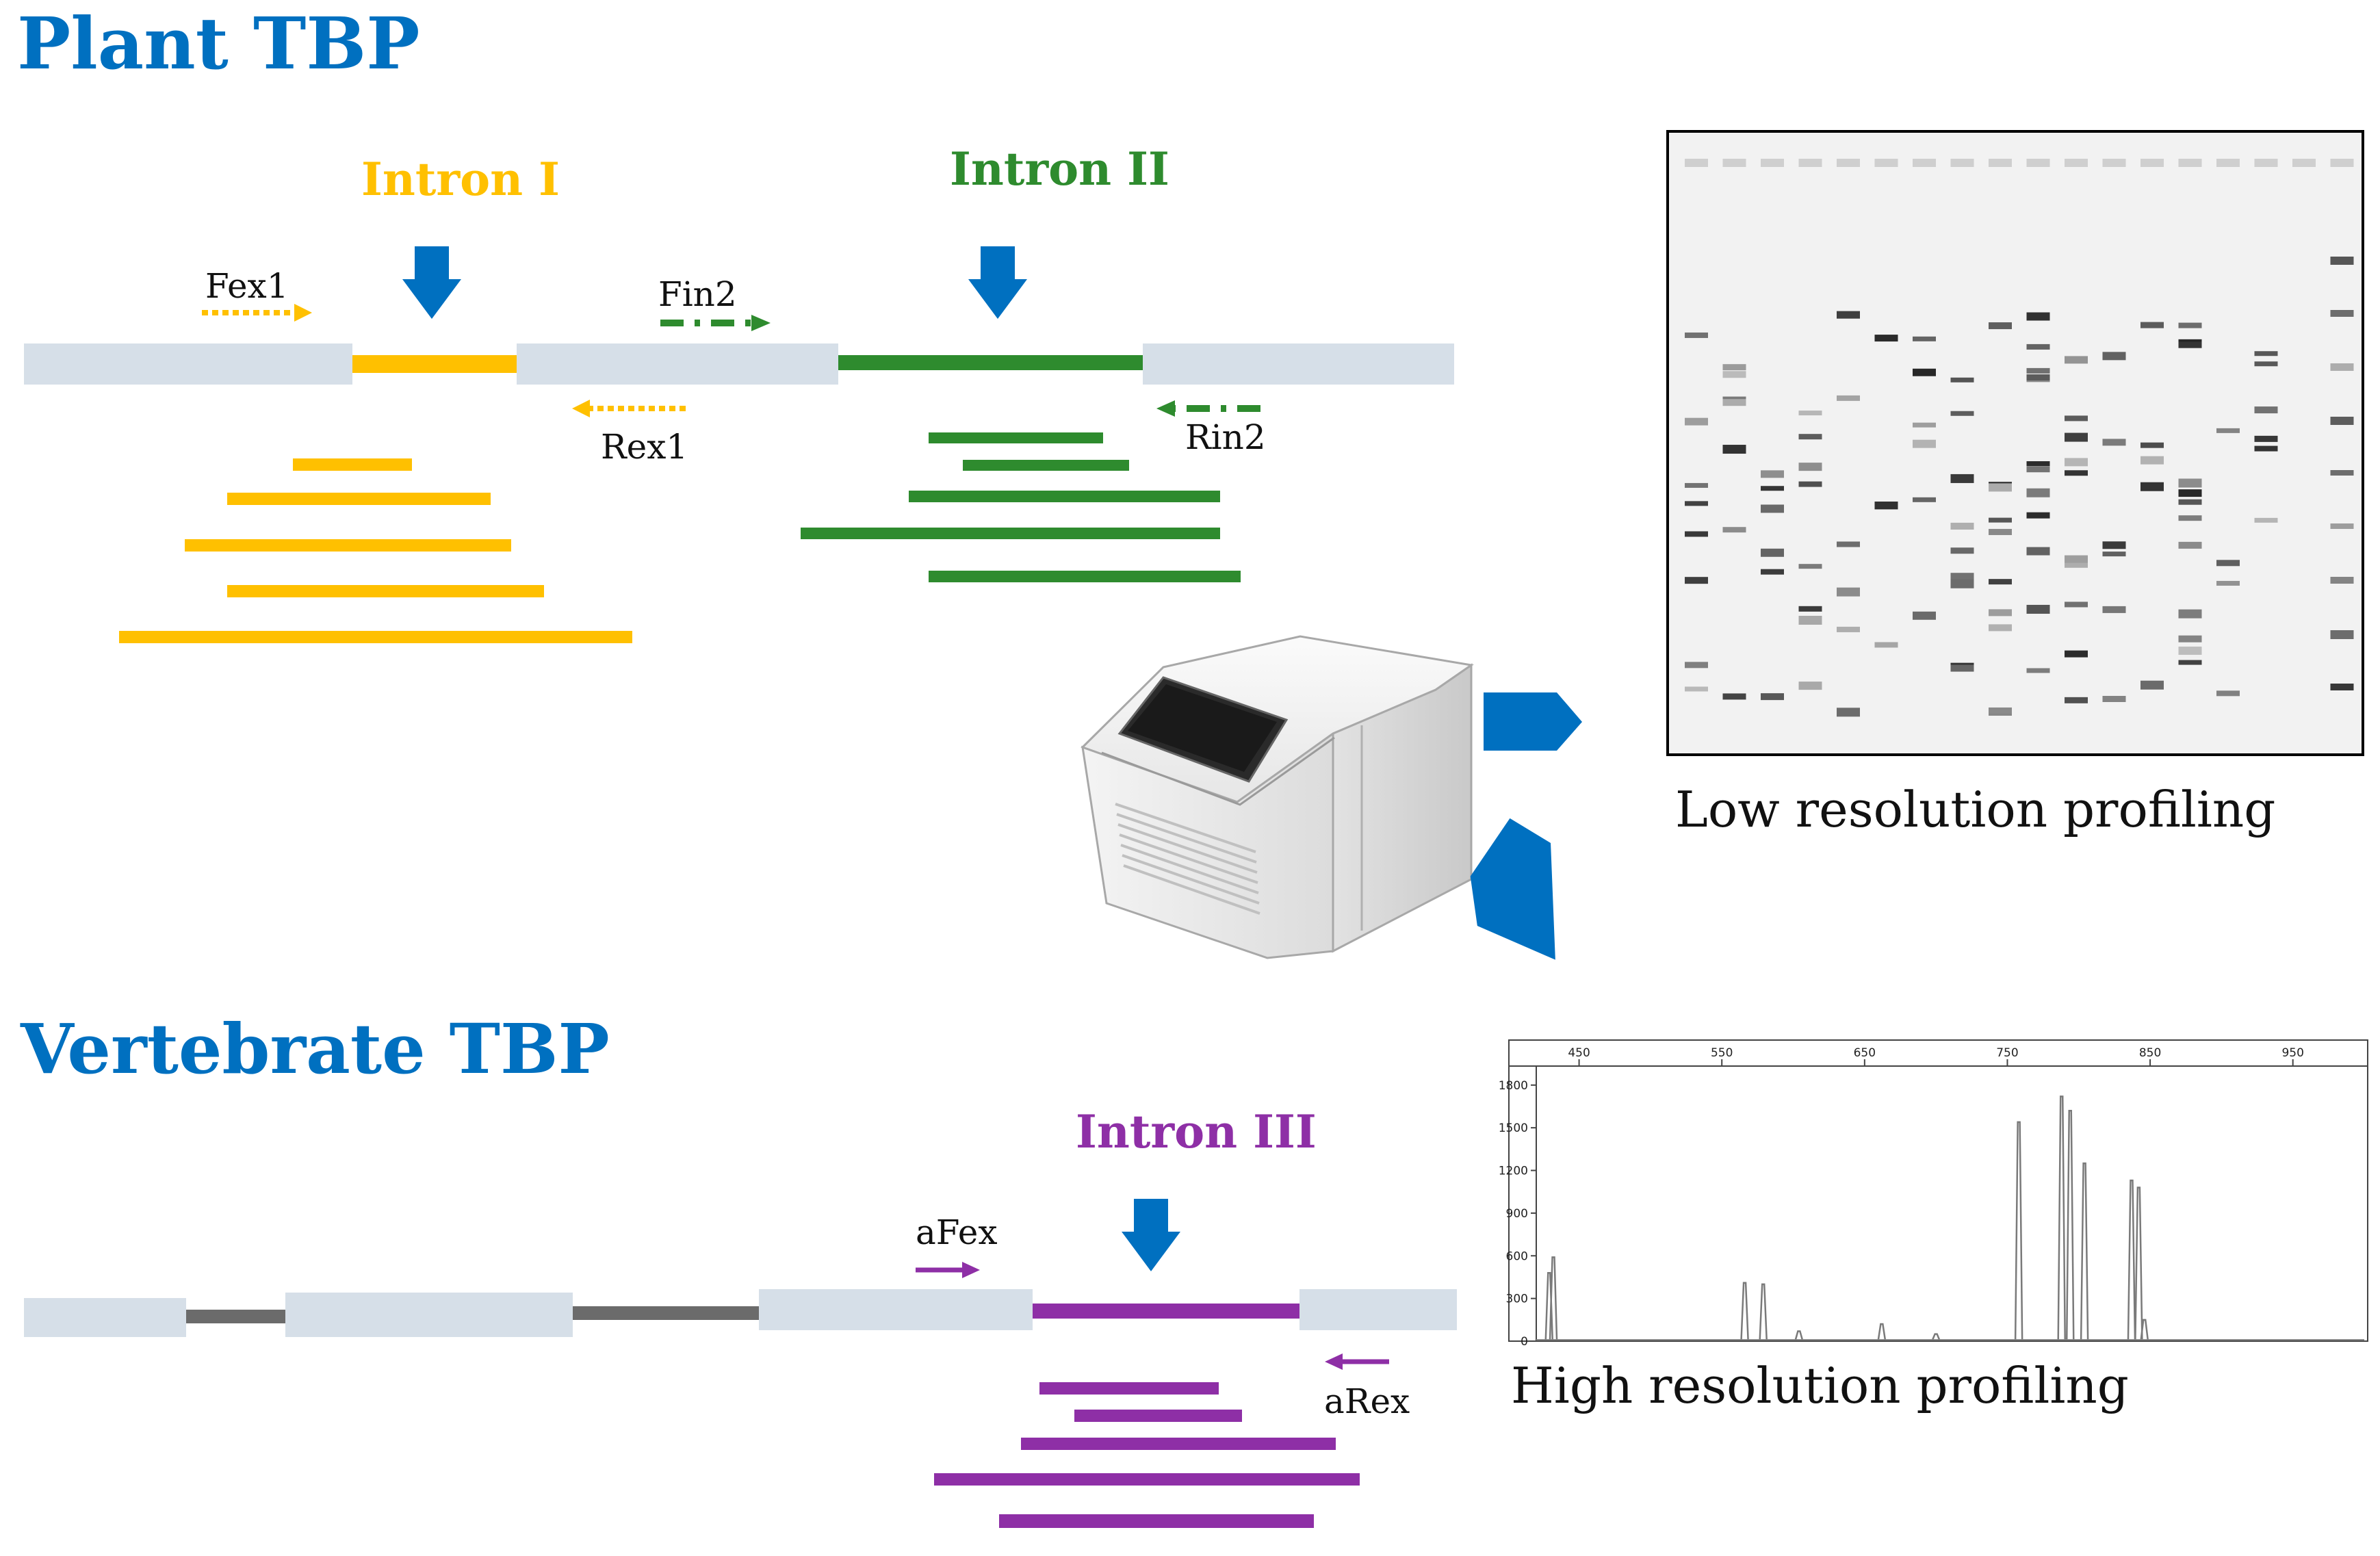 The width and height of the screenshot is (2380, 1556). Describe the element at coordinates (739, 364) in the screenshot. I see `plant-gene-model` at that location.